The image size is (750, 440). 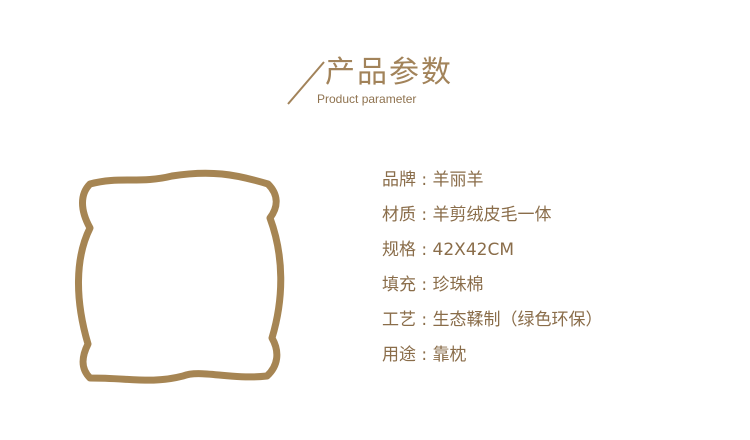 I want to click on parameter-row-filling: 填充 : 珍珠棉, so click(x=552, y=288).